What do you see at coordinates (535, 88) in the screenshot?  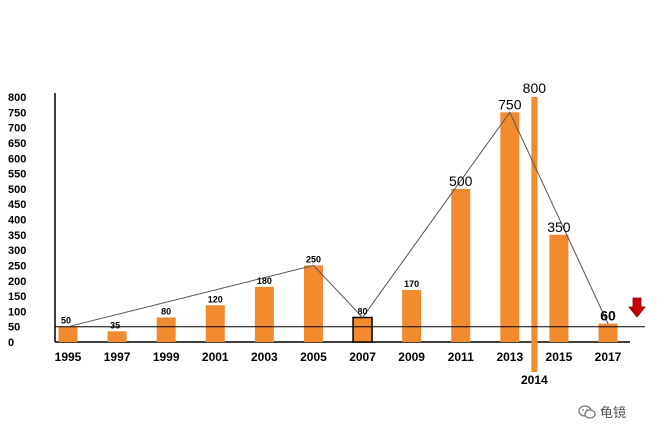 I see `highlight-value-label: 800` at bounding box center [535, 88].